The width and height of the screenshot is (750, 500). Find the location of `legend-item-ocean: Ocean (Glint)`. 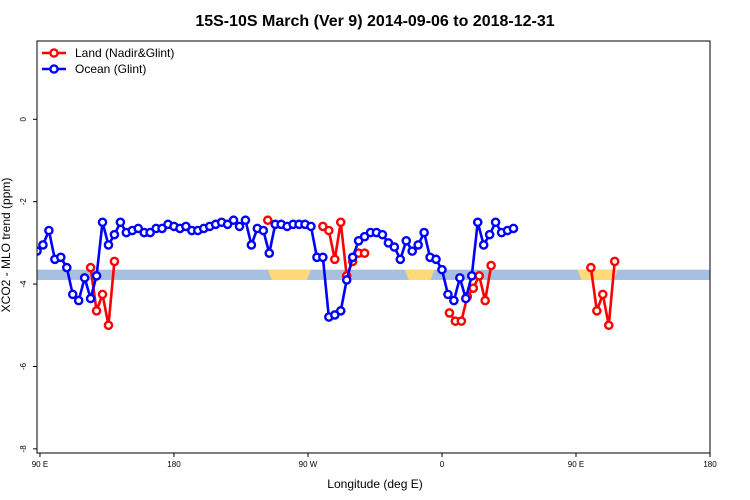

legend-item-ocean: Ocean (Glint) is located at coordinates (94, 69).